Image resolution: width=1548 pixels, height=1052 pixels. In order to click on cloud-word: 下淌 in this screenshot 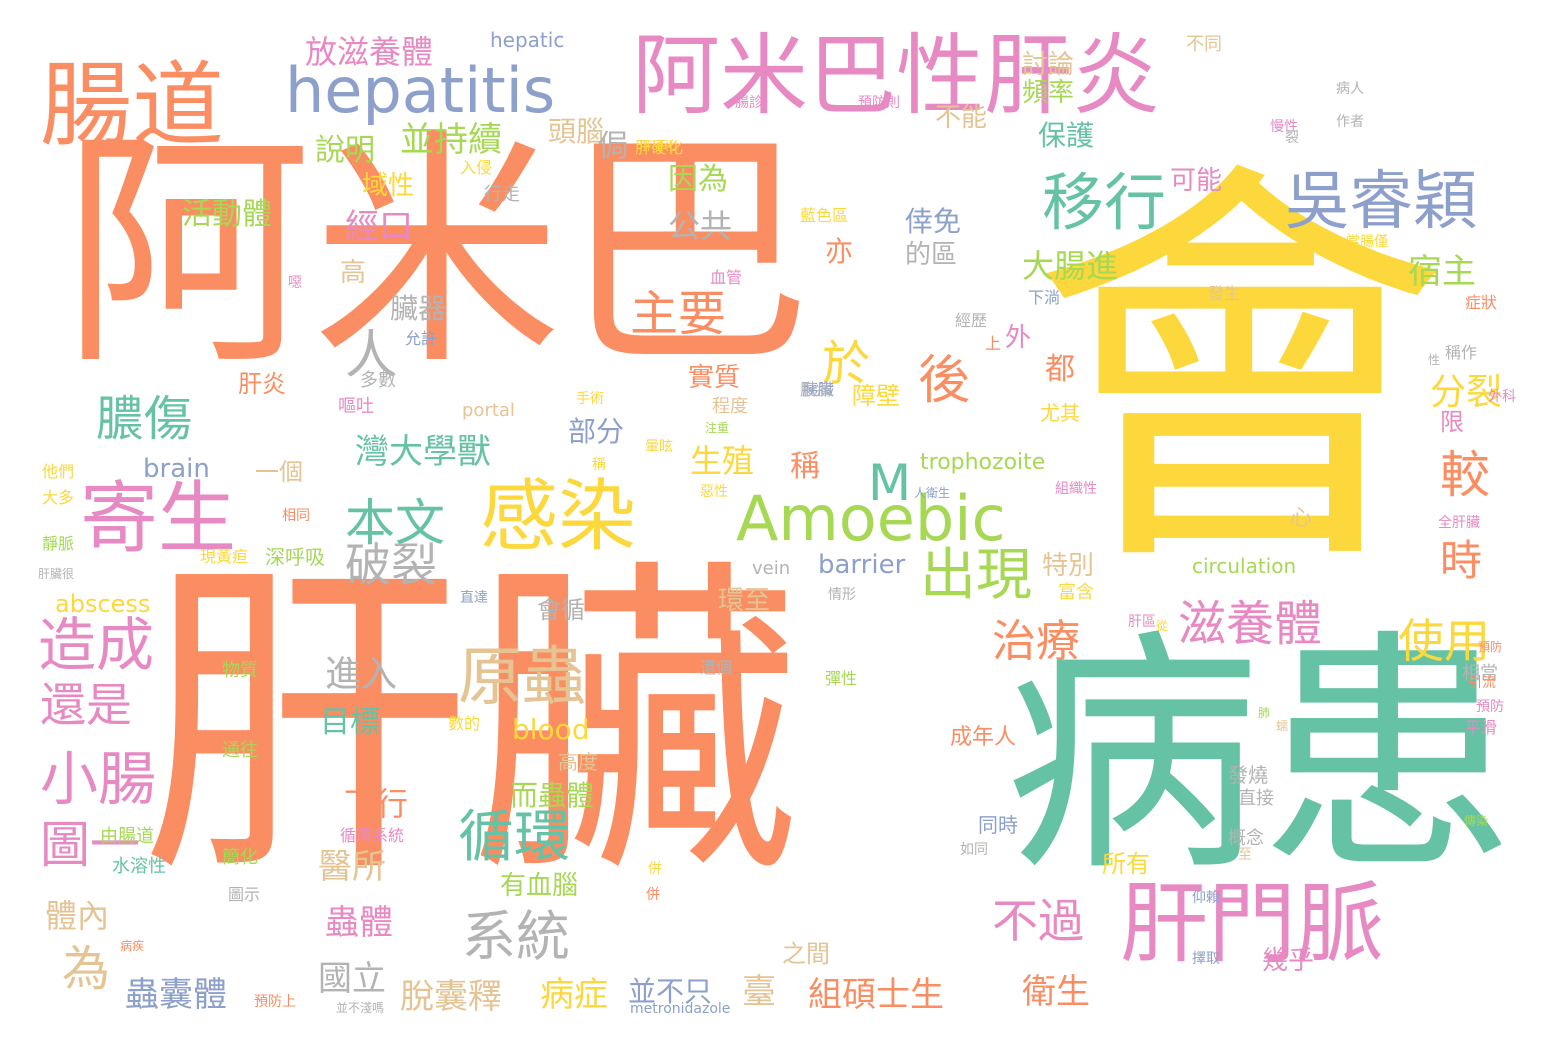, I will do `click(1044, 297)`.